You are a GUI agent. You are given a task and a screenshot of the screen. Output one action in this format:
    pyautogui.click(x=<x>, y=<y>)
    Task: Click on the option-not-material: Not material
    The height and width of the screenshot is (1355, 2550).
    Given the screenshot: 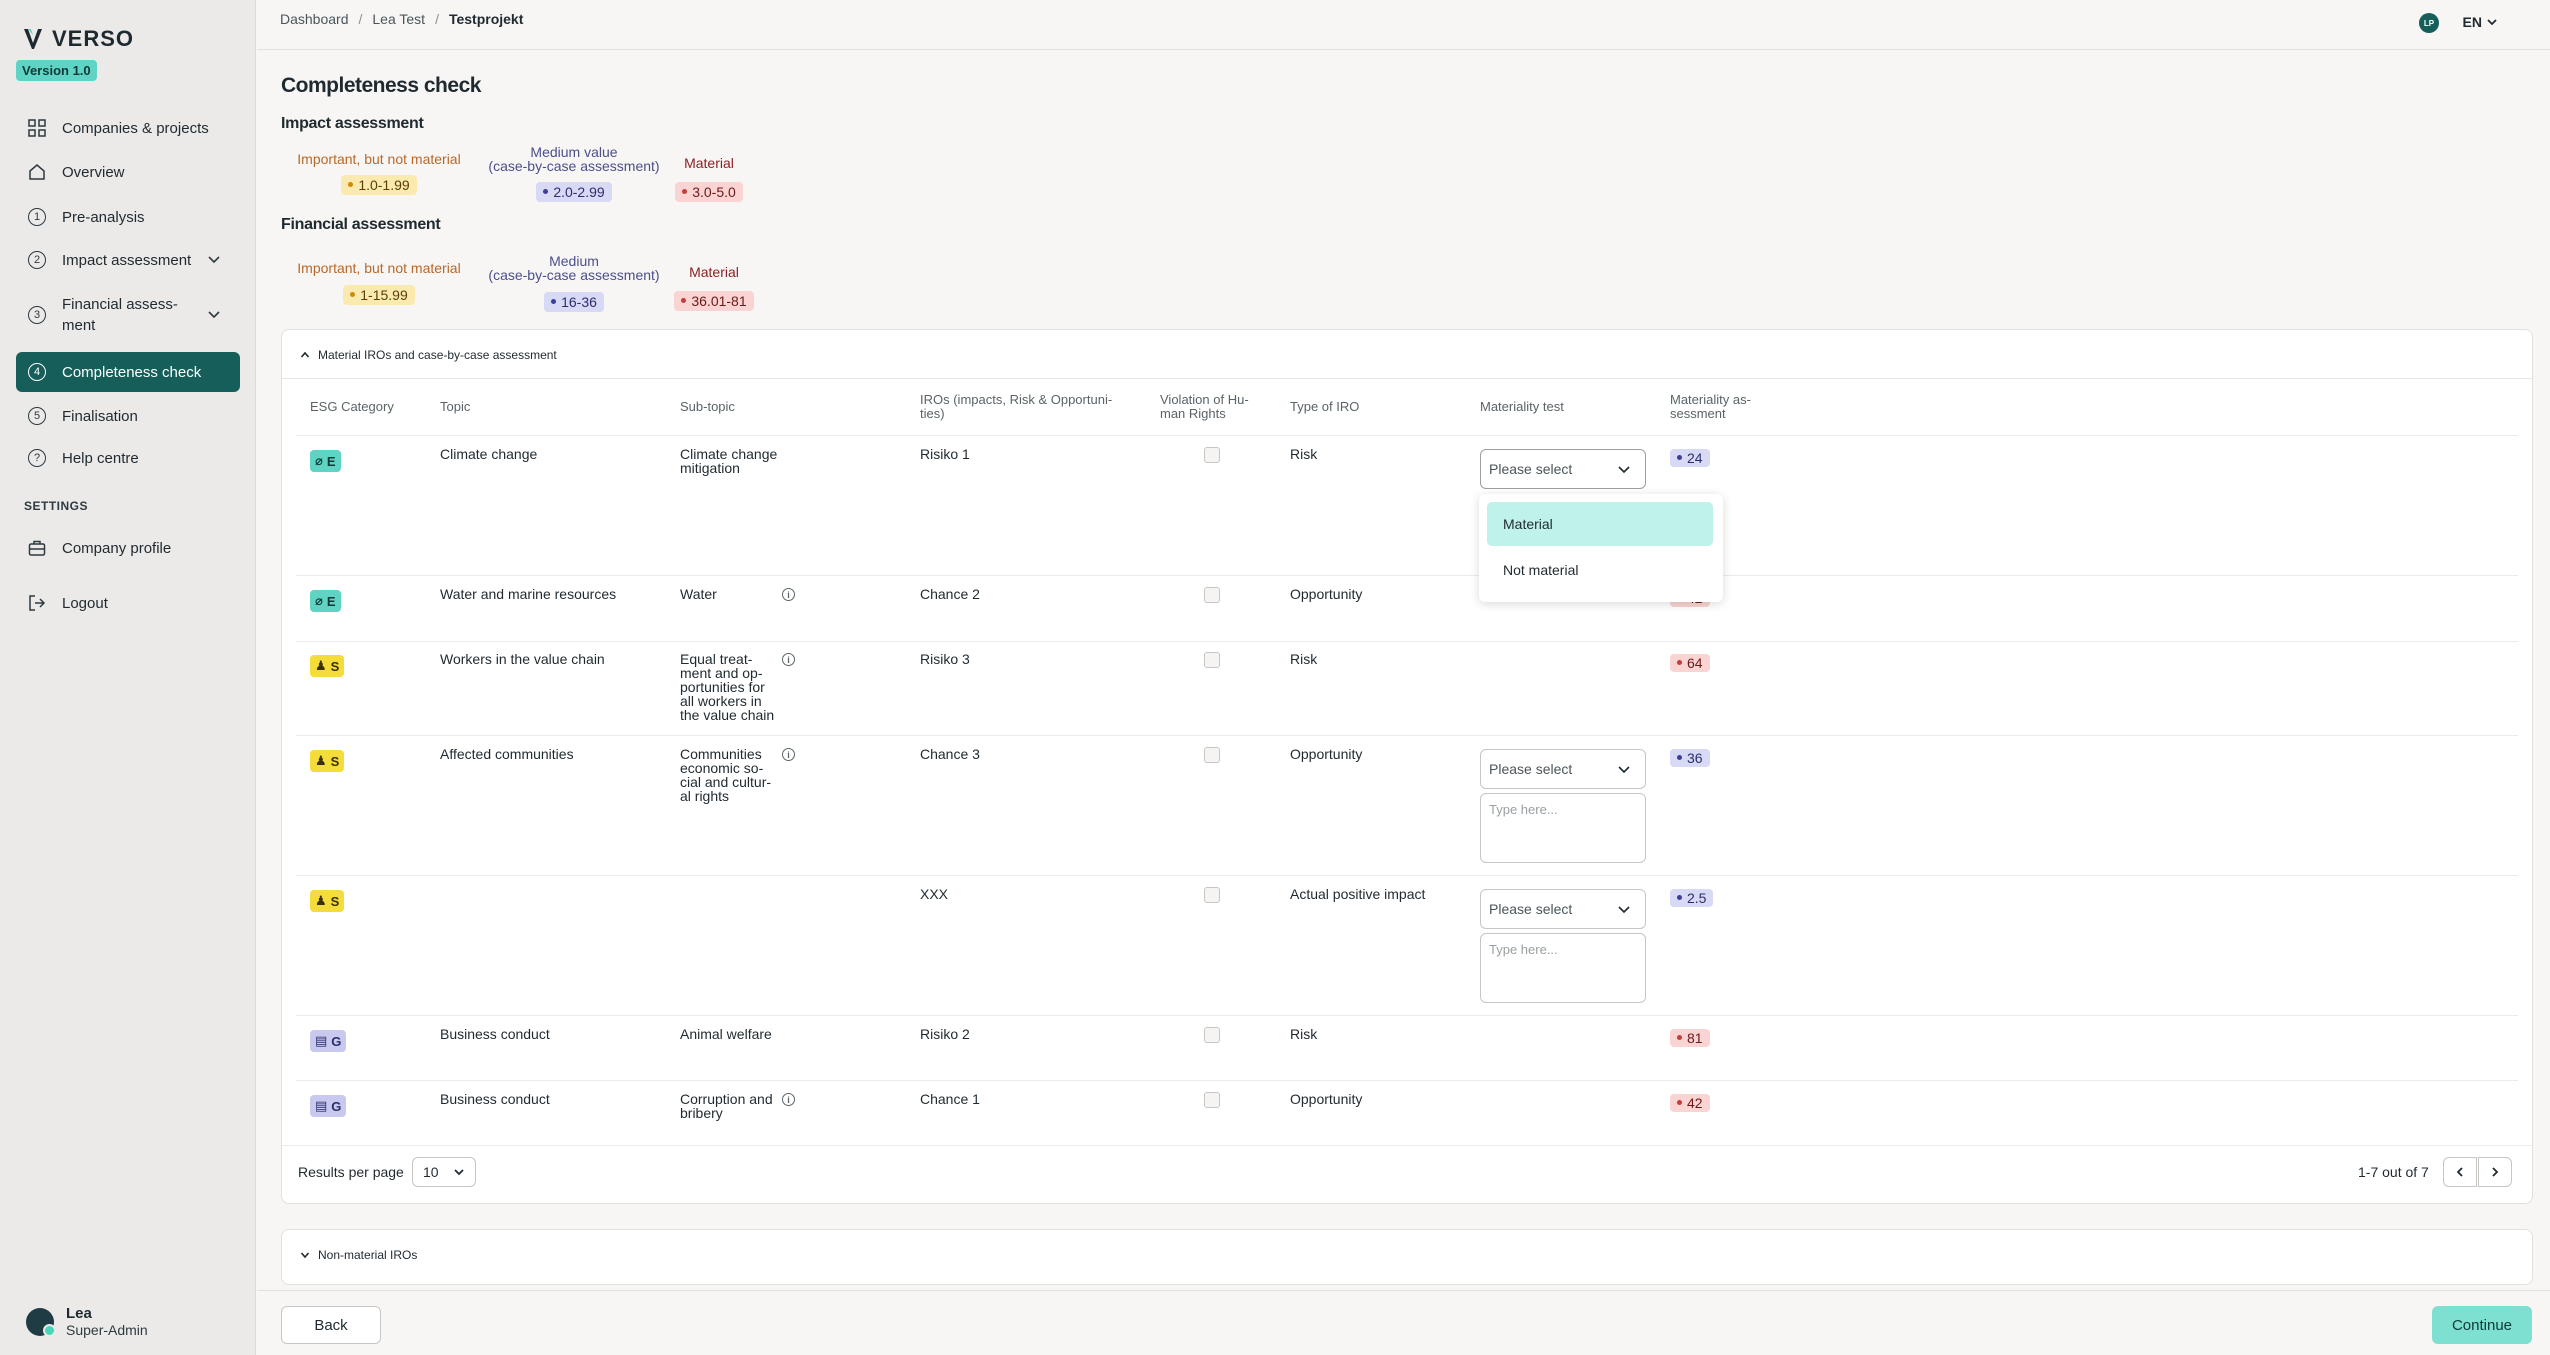 What is the action you would take?
    pyautogui.click(x=1541, y=570)
    